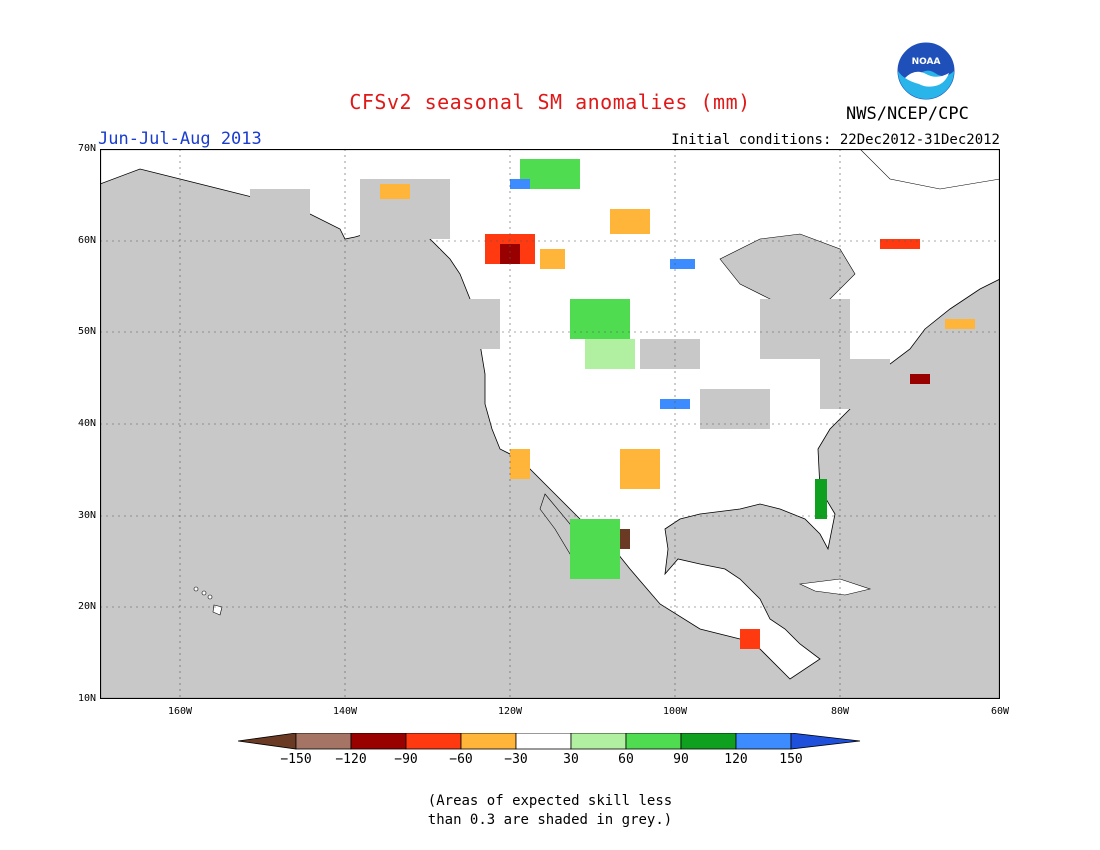  Describe the element at coordinates (926, 62) in the screenshot. I see `logo-text: NOAA` at that location.